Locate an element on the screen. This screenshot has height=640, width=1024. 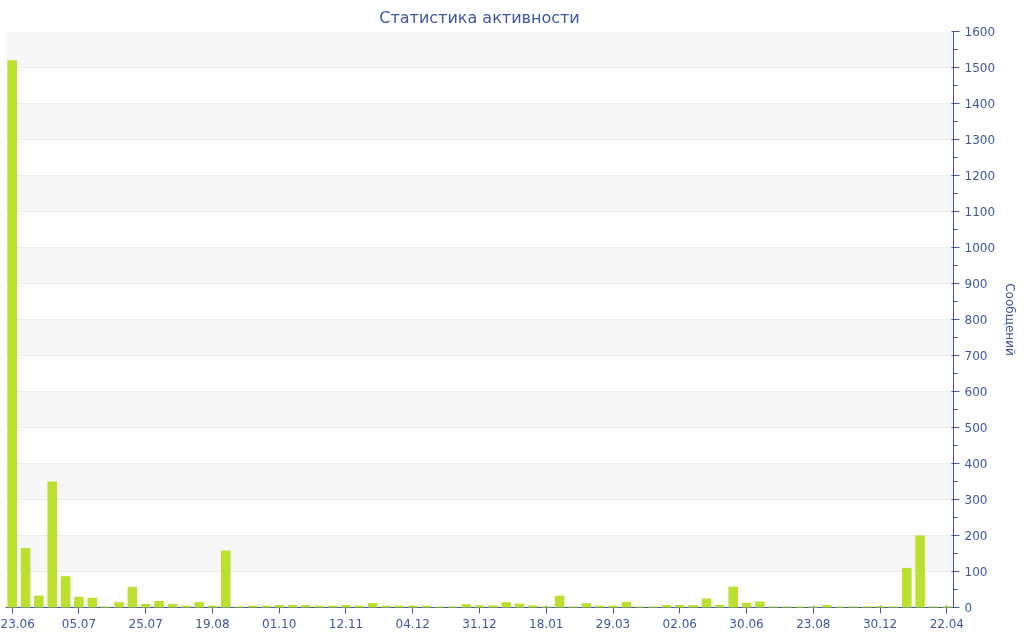
x-tick-label: 22.04 is located at coordinates (947, 623).